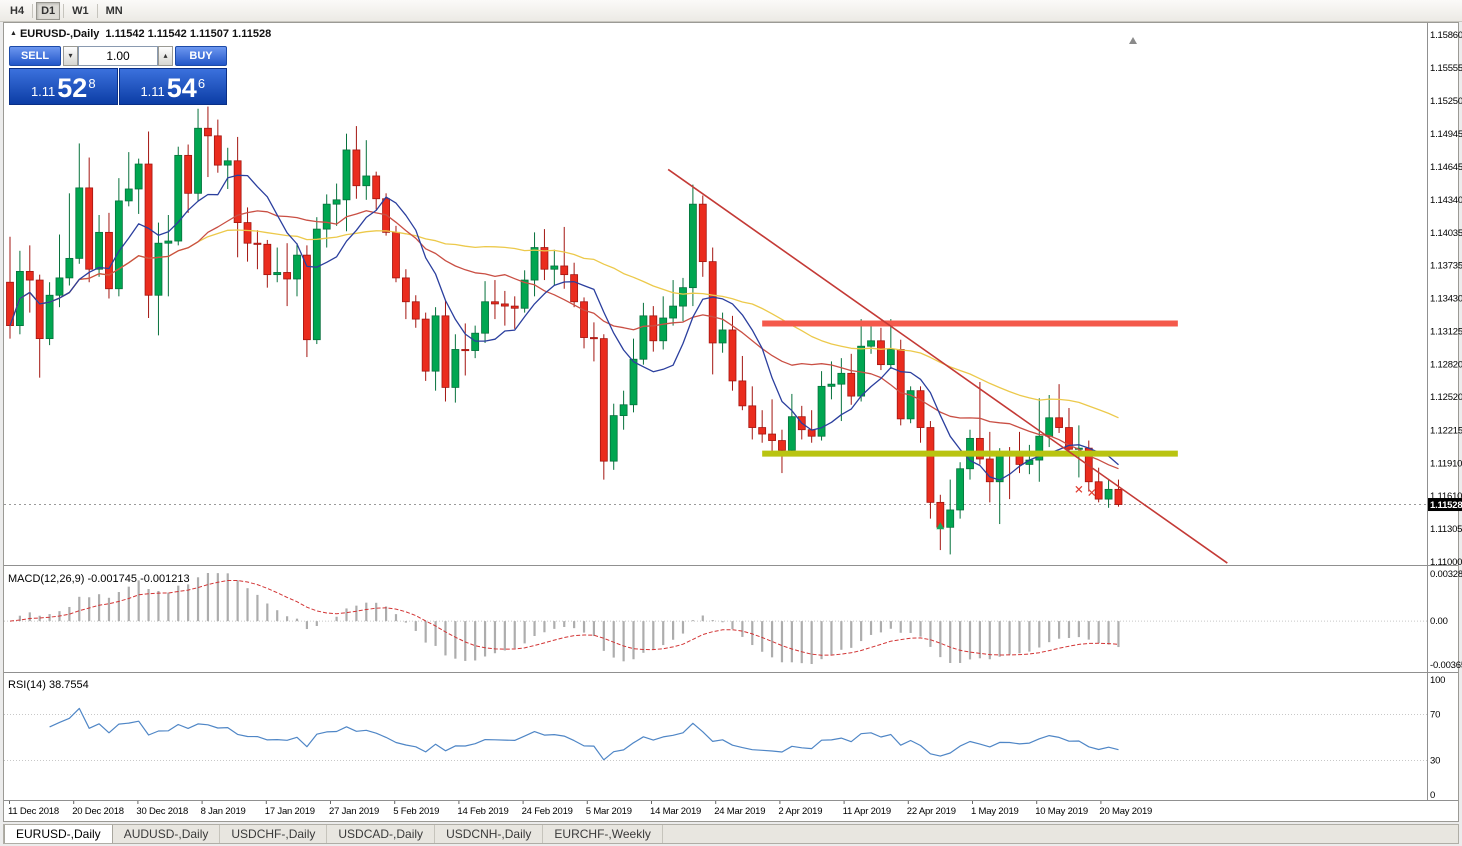 Image resolution: width=1462 pixels, height=846 pixels. I want to click on chart-symbol-period: EURUSD-,Daily, so click(59, 34).